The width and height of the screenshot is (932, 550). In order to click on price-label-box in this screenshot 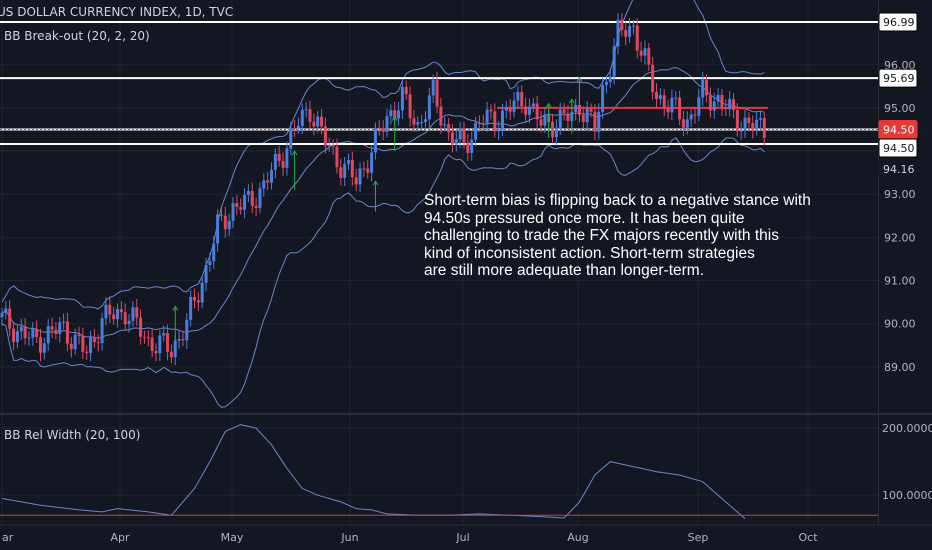, I will do `click(898, 148)`.